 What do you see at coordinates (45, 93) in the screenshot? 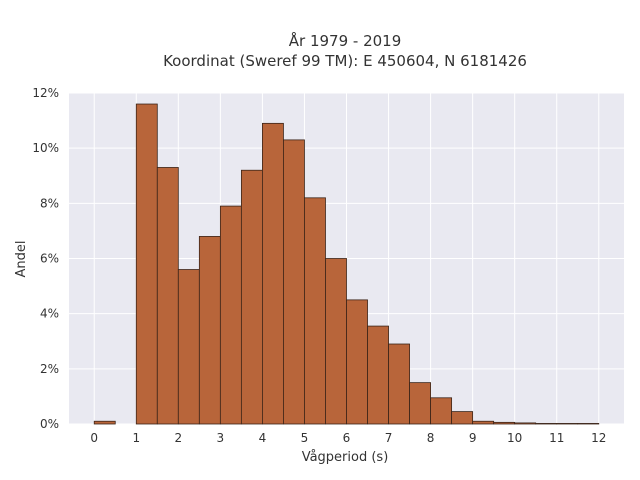
I see `y-tick-label: 12%` at bounding box center [45, 93].